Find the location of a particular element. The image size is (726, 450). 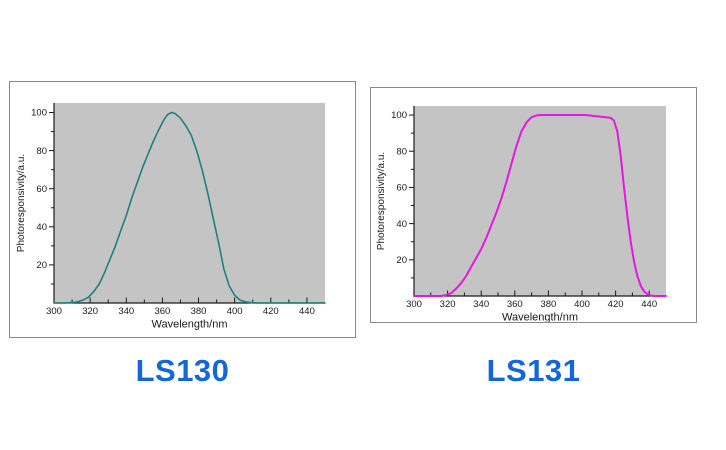

caption-ls130: LS130 is located at coordinates (182, 370).